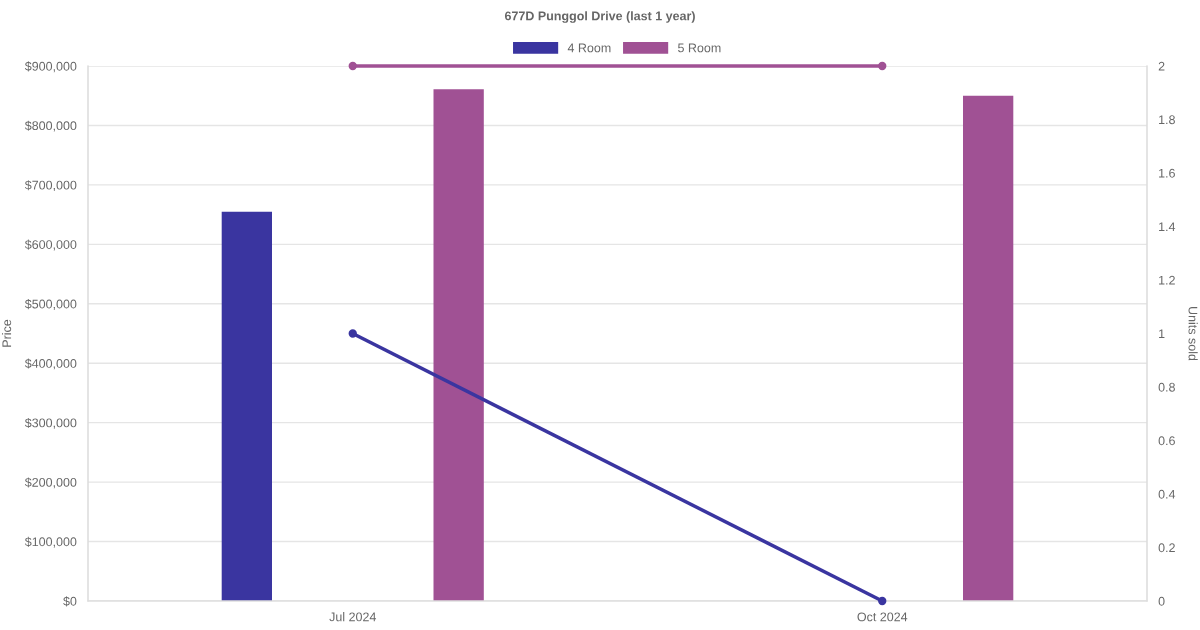  Describe the element at coordinates (1161, 601) in the screenshot. I see `y2-tick-label: 0` at that location.